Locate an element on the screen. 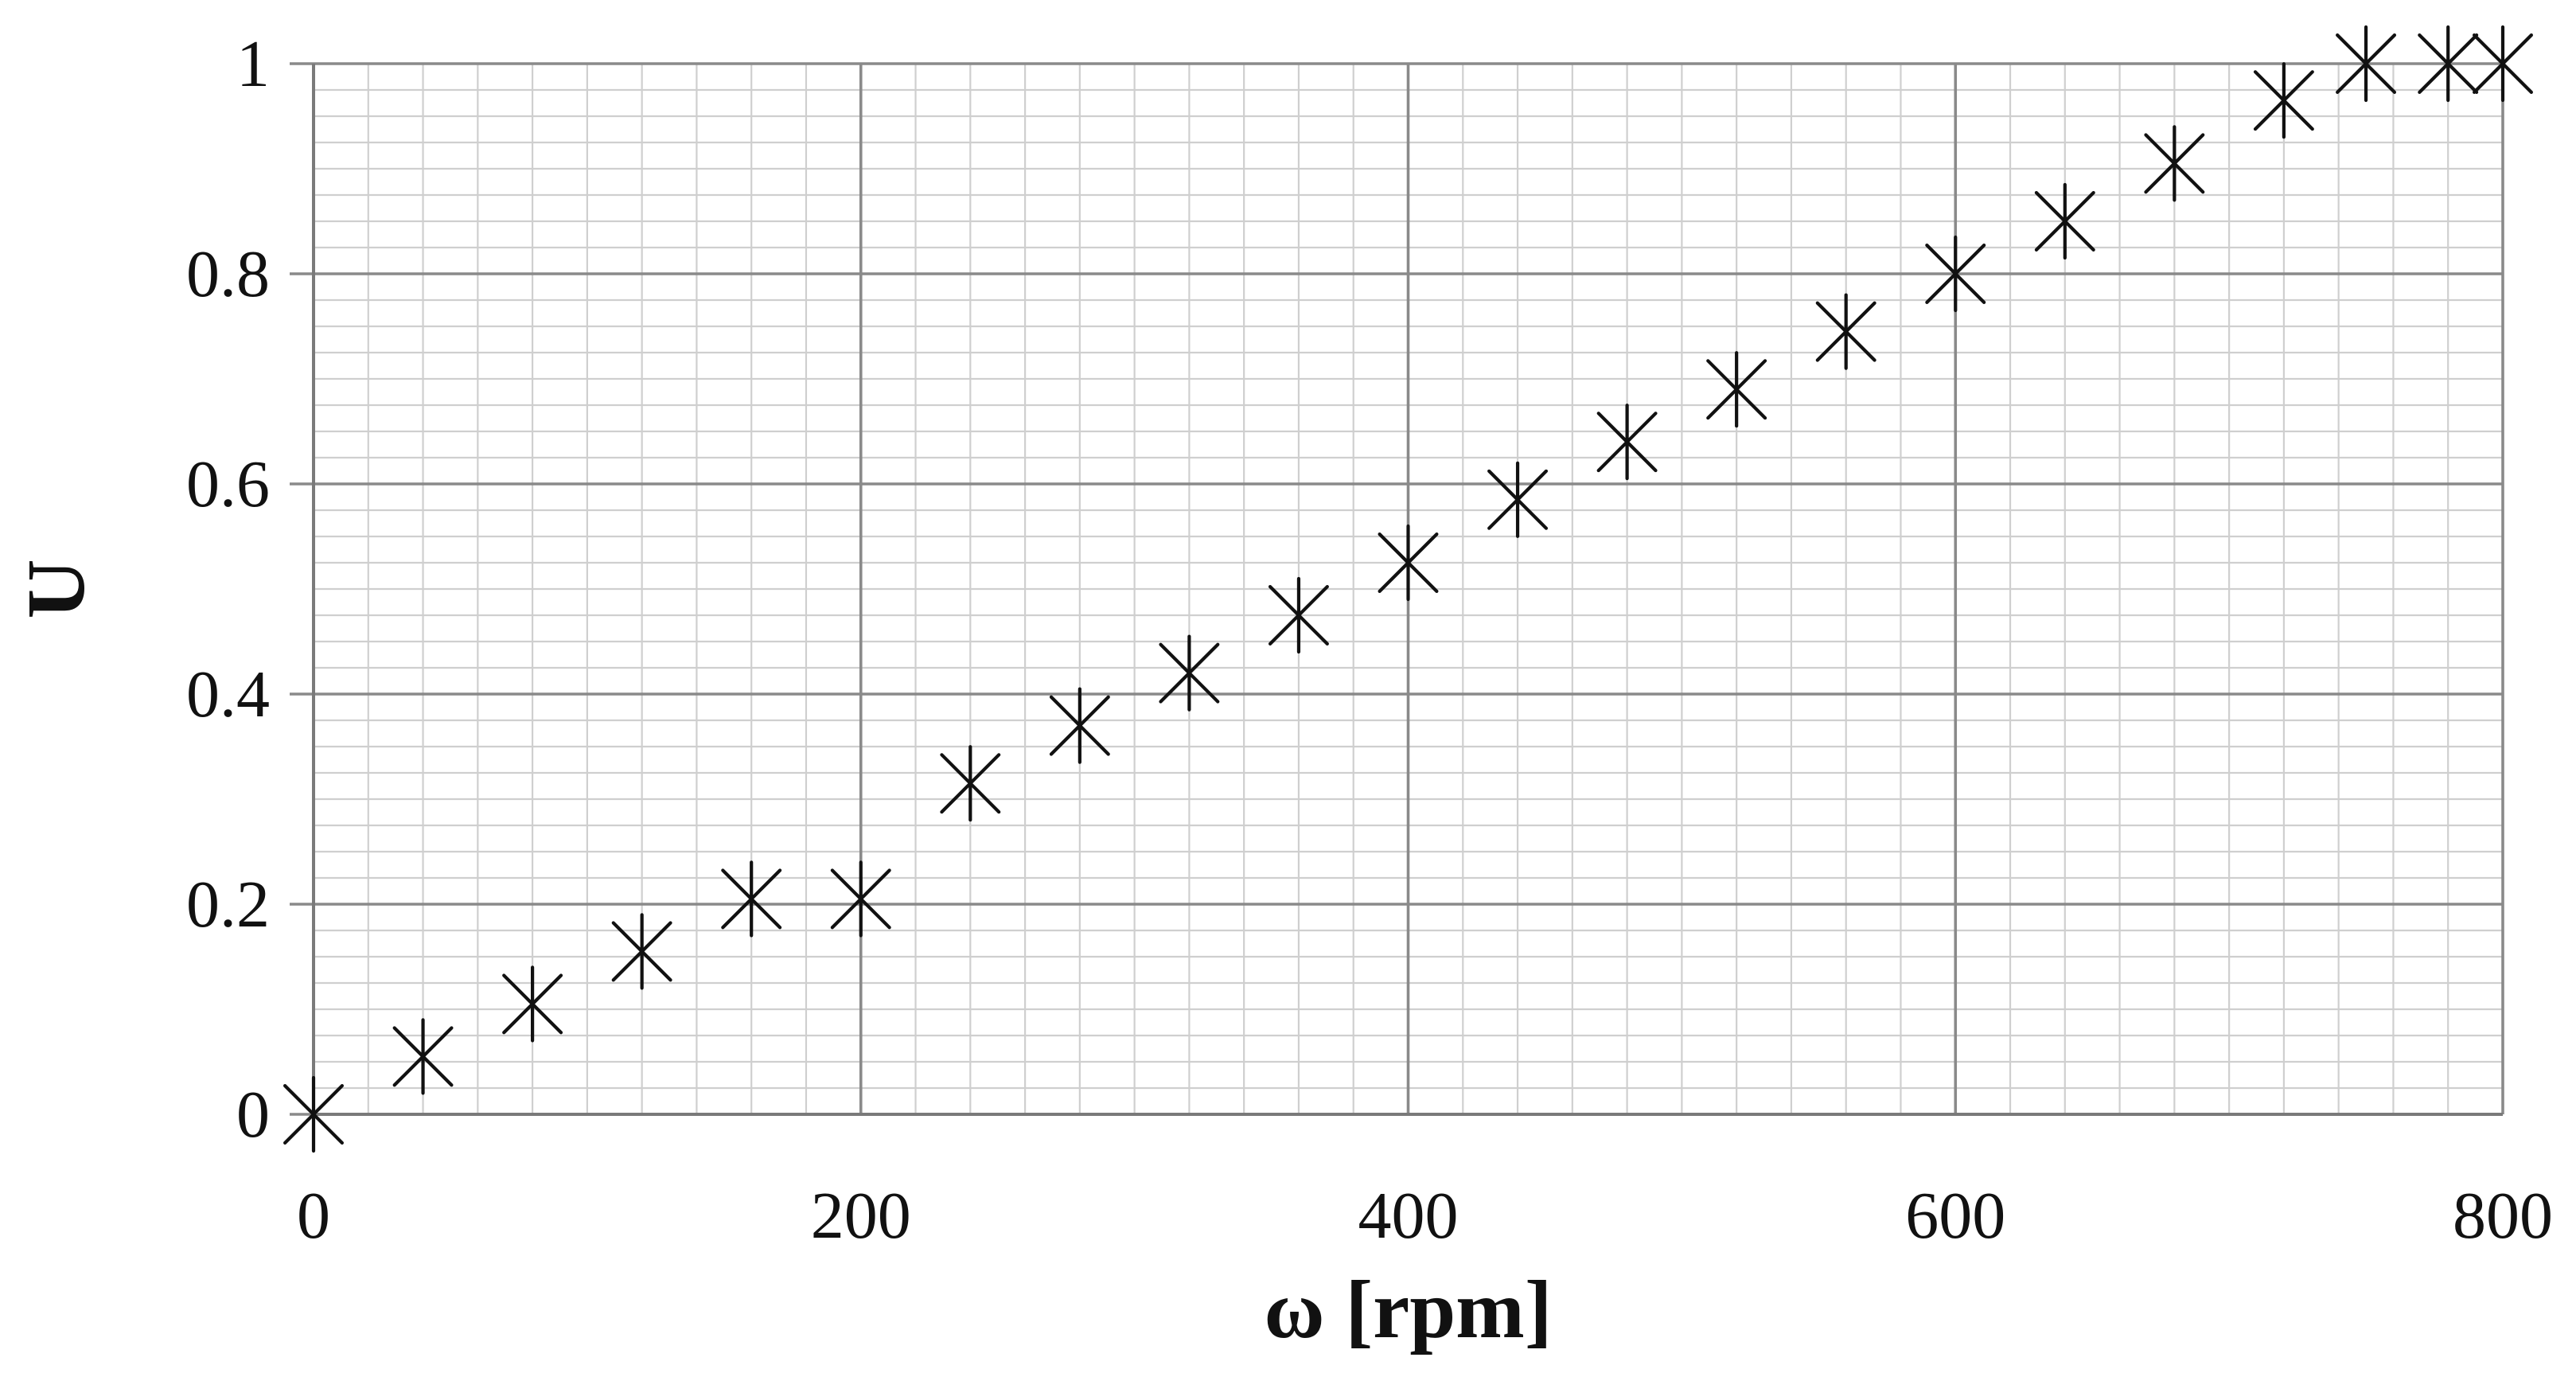 Image resolution: width=2576 pixels, height=1373 pixels. x-tick-label: 200 is located at coordinates (861, 1216).